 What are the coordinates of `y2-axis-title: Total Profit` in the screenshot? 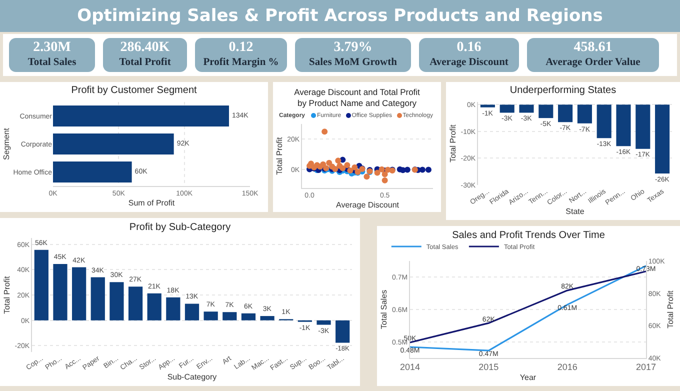 It's located at (671, 309).